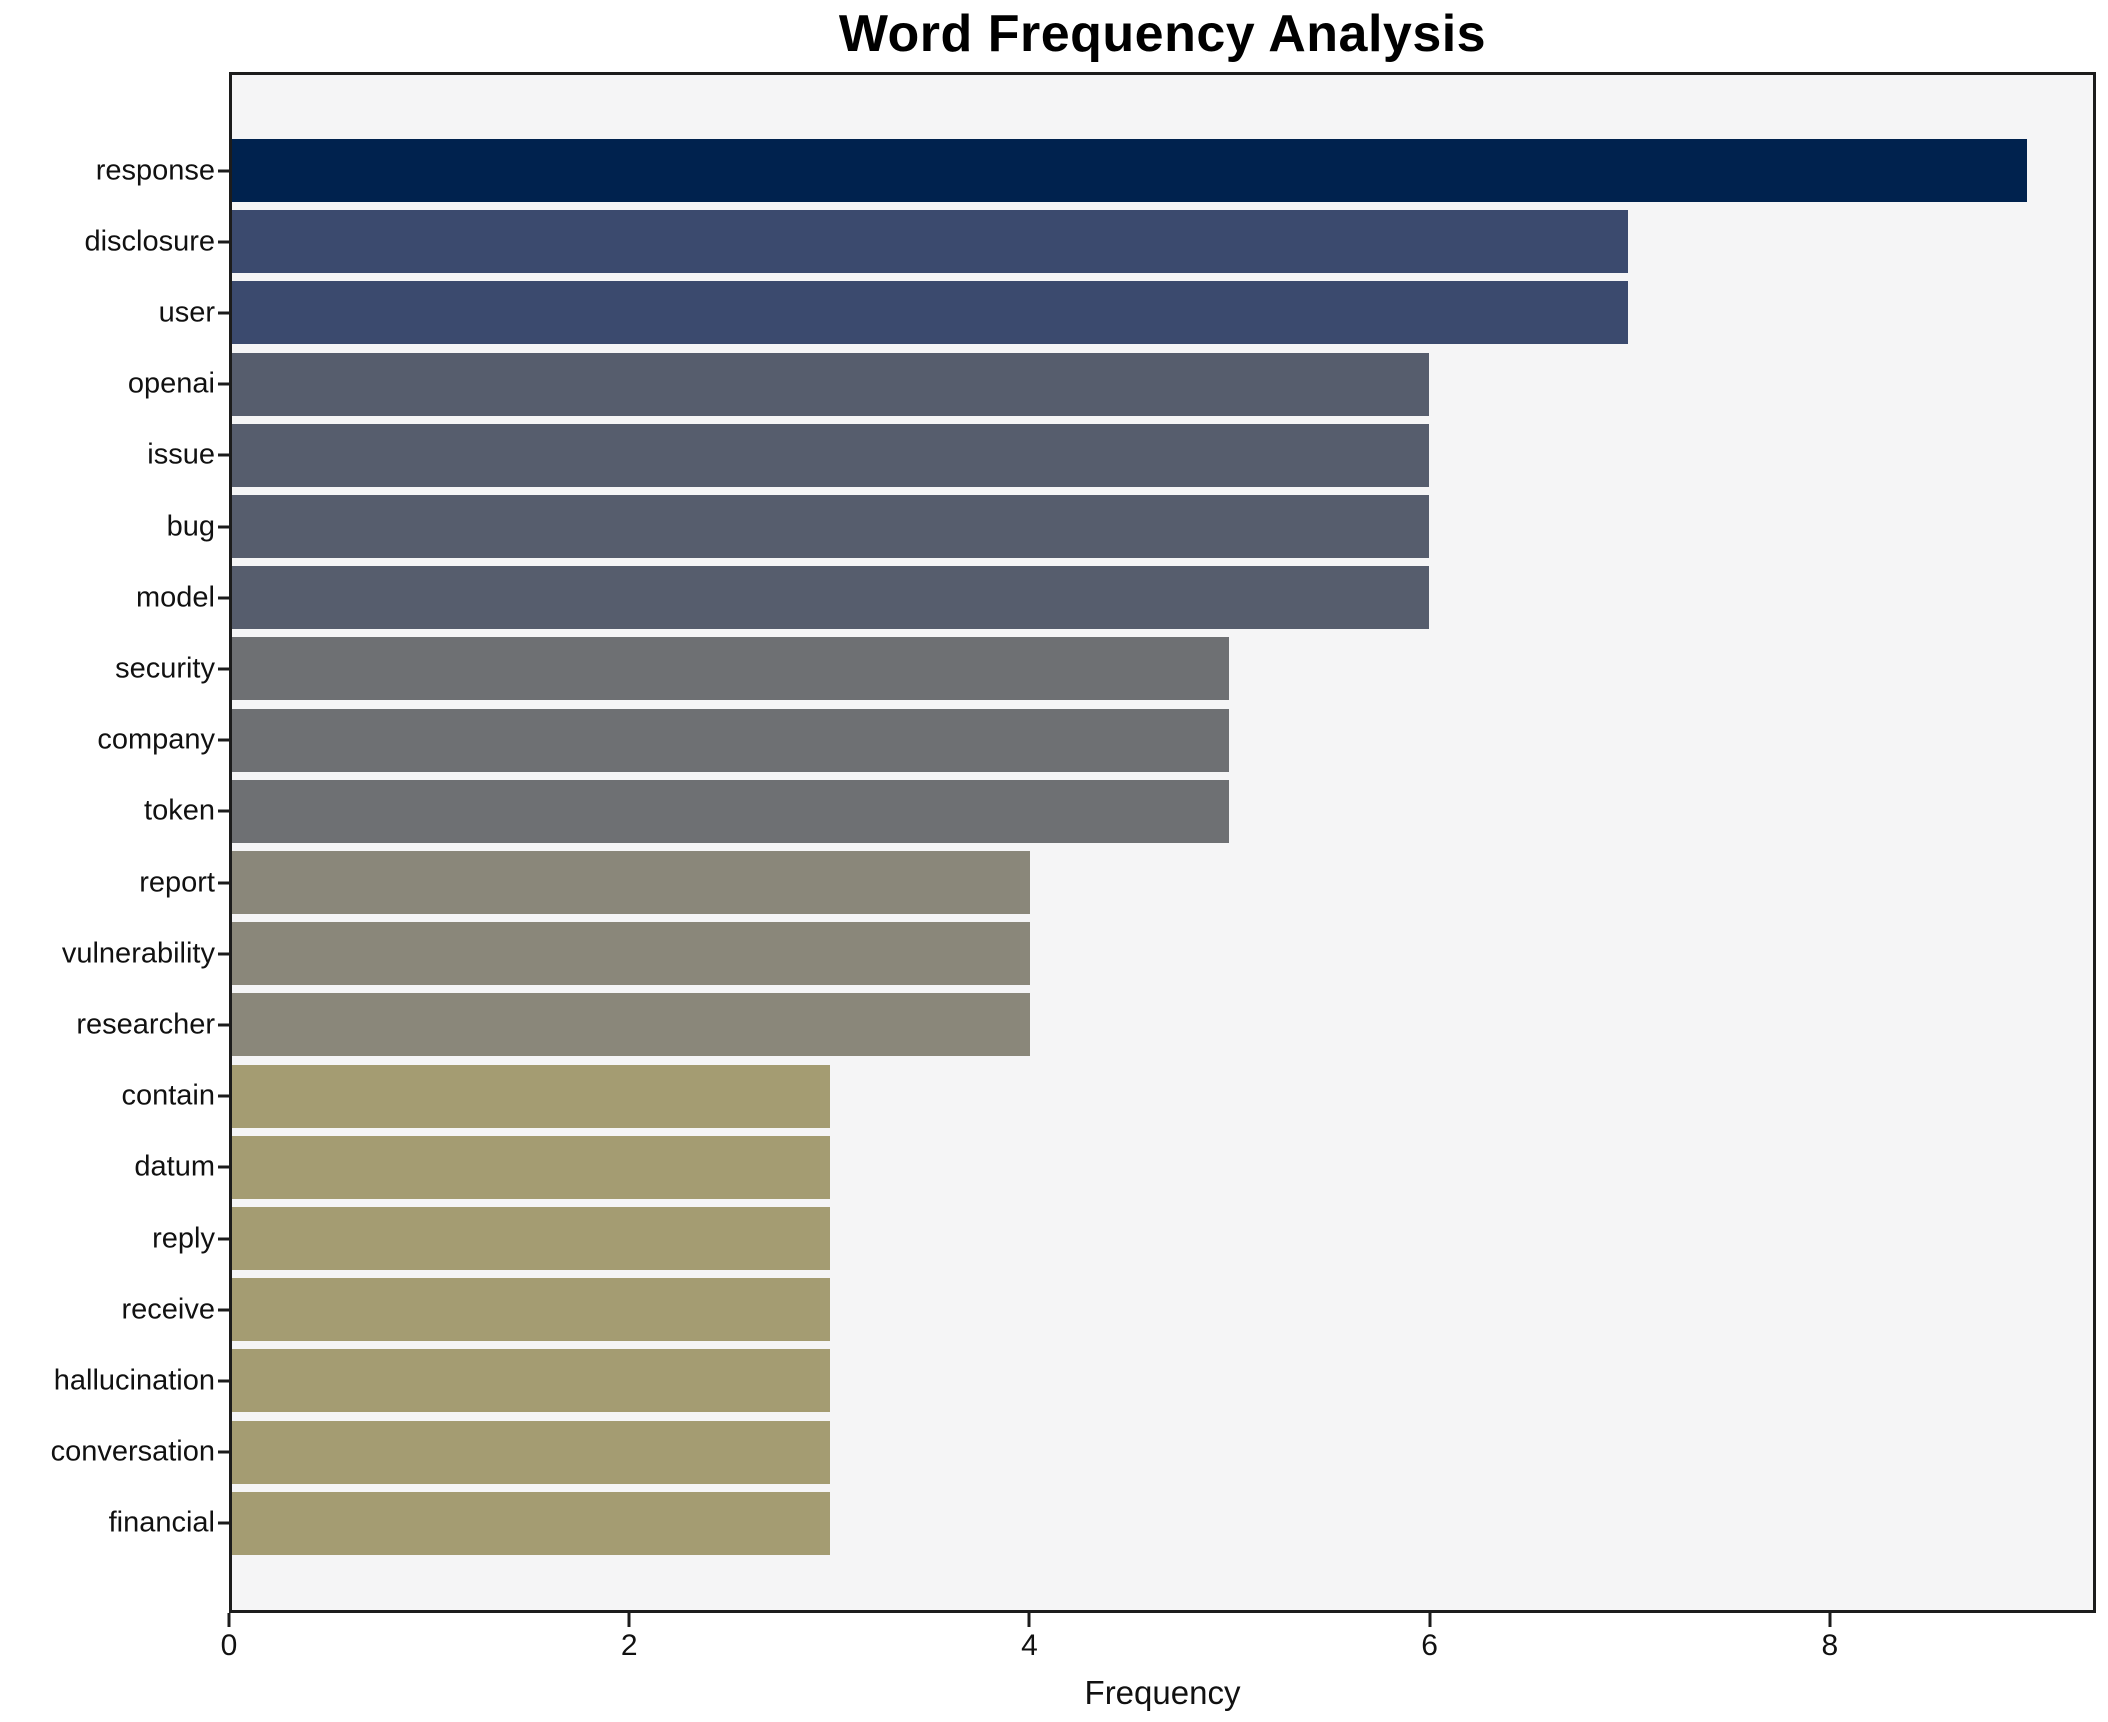 The width and height of the screenshot is (2108, 1722). Describe the element at coordinates (1158, 1643) in the screenshot. I see `x-axis: 0 2 4 6 8` at that location.